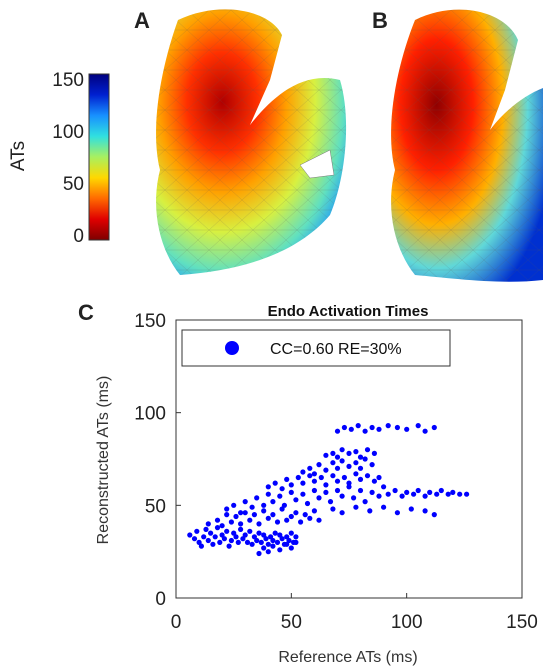 This screenshot has height=666, width=543. I want to click on y-axis-label: Reconstructed ATs (ms), so click(103, 460).